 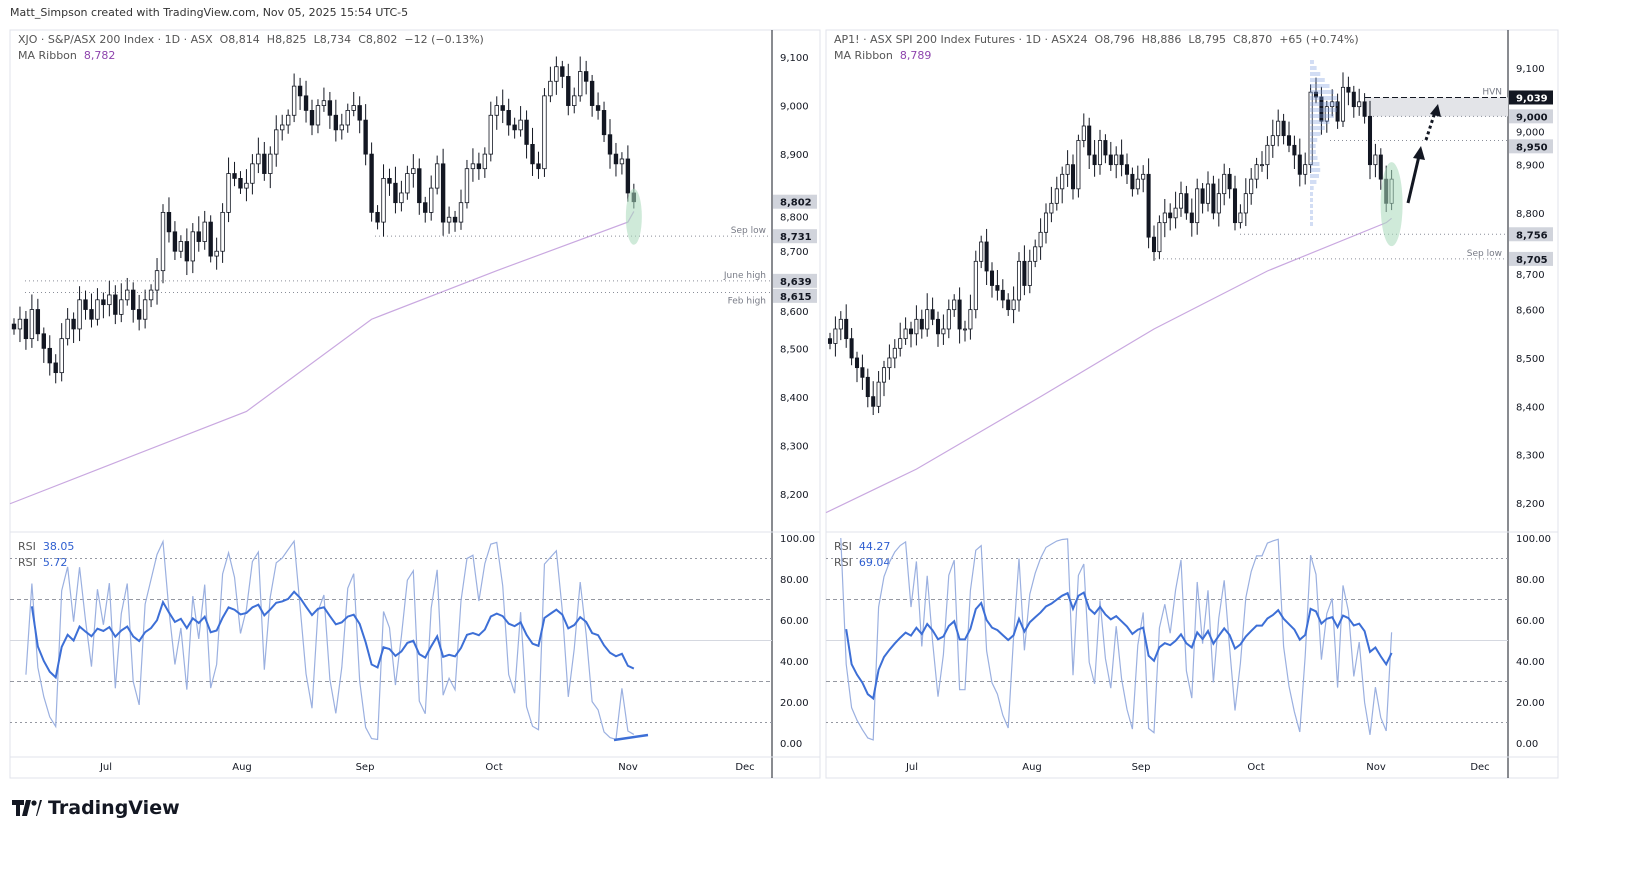 What do you see at coordinates (1430, 126) in the screenshot?
I see `dotted-up-arrow` at bounding box center [1430, 126].